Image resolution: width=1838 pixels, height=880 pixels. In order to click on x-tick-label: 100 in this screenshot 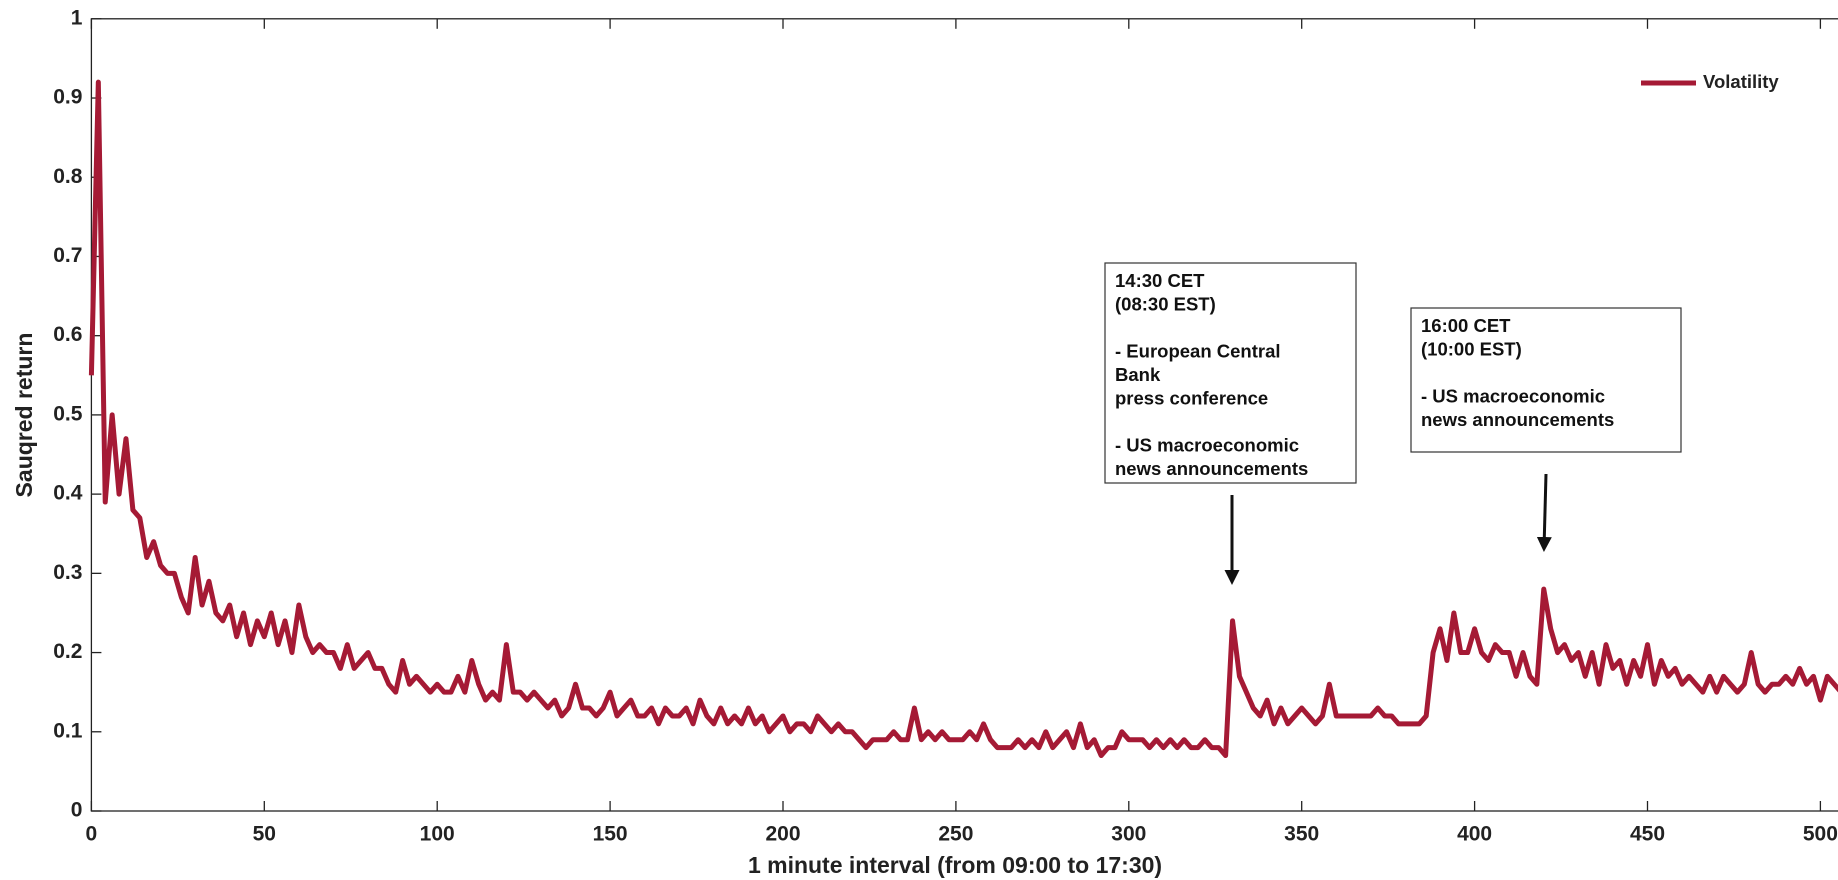, I will do `click(437, 834)`.